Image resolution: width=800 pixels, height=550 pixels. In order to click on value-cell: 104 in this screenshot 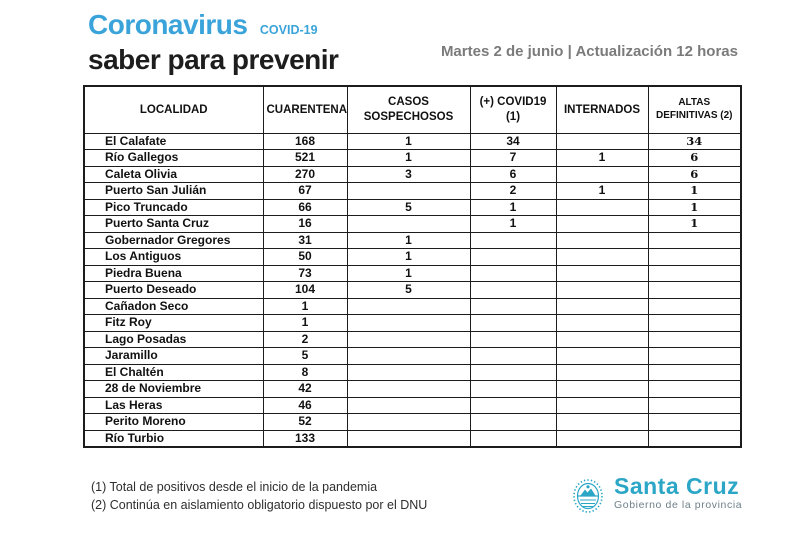, I will do `click(305, 290)`.